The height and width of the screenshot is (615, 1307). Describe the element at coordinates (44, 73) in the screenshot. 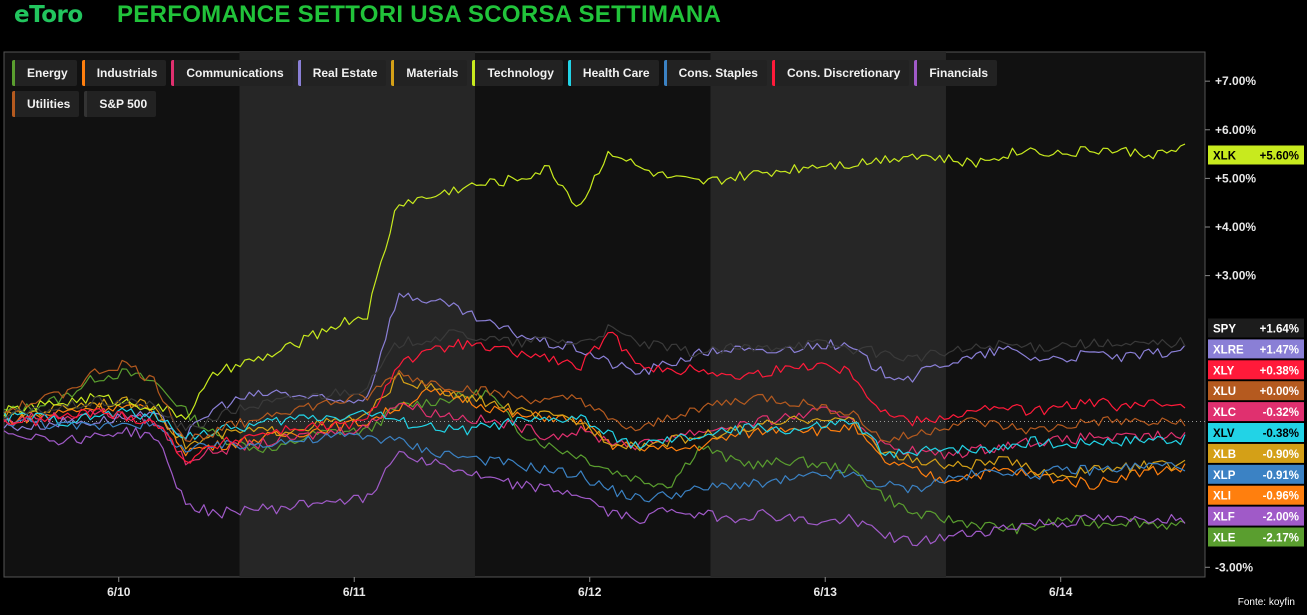

I see `legend-item-xle: Energy` at that location.